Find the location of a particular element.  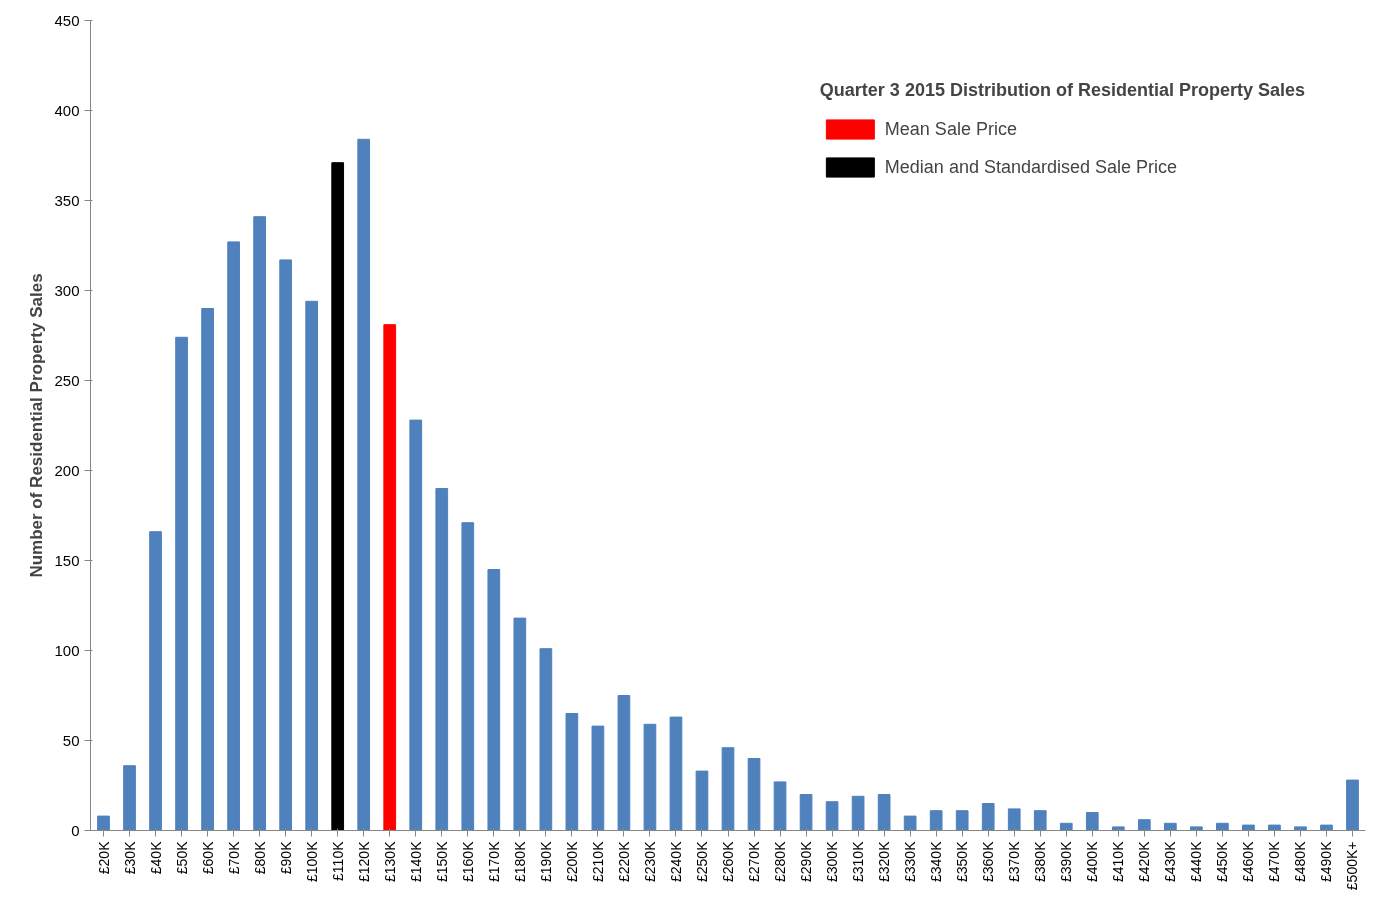

x-tick-label: £110K is located at coordinates (337, 860).